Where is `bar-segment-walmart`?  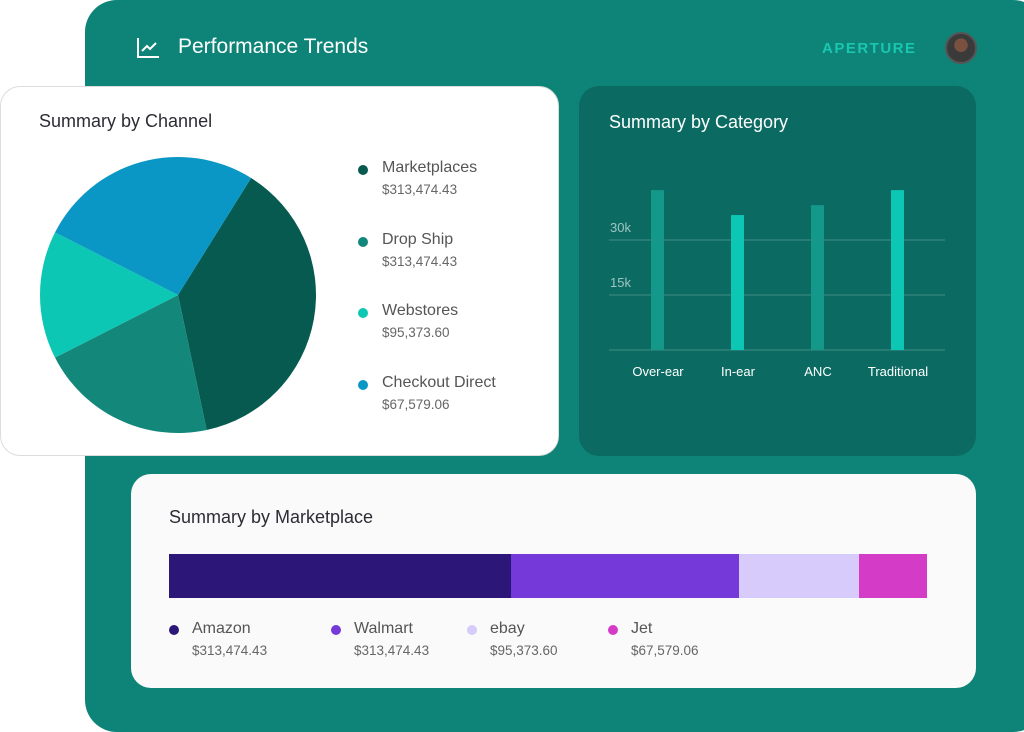
bar-segment-walmart is located at coordinates (625, 576).